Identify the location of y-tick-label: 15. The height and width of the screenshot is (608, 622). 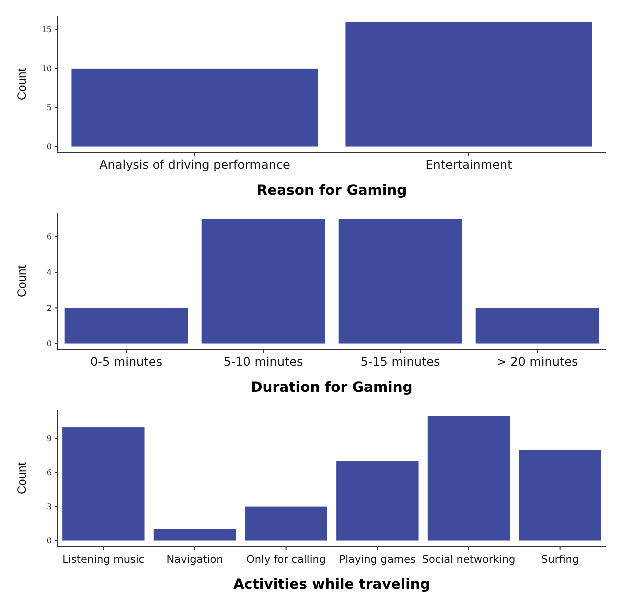
(47, 30).